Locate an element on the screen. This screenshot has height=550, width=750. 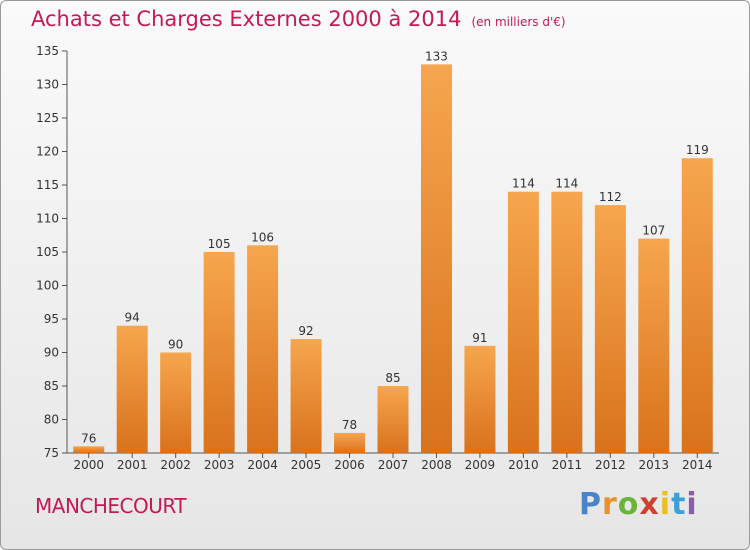
logo-letter: o is located at coordinates (628, 504).